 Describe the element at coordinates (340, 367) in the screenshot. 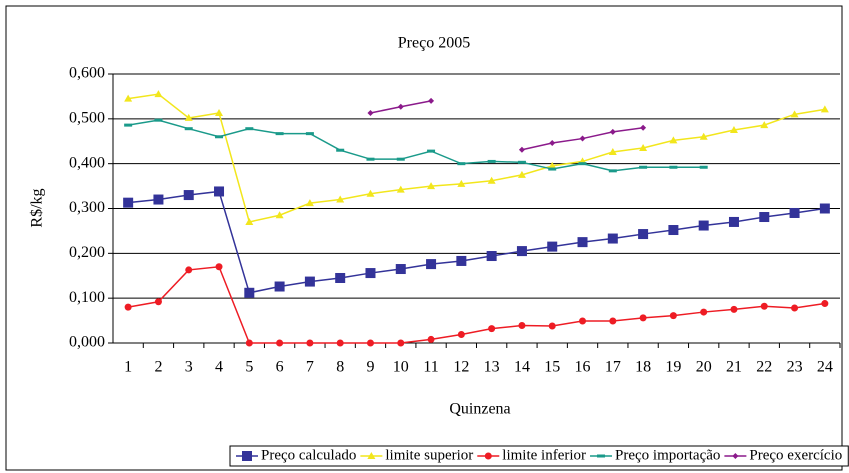

I see `x-tick-label: 8` at that location.